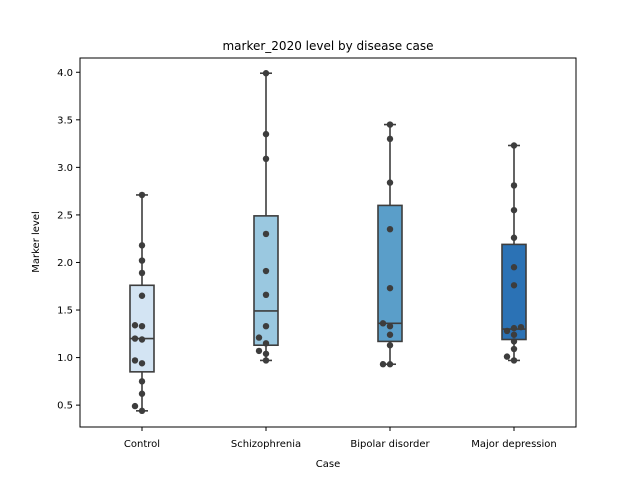  Describe the element at coordinates (390, 444) in the screenshot. I see `x-tick-label: Bipolar disorder` at that location.